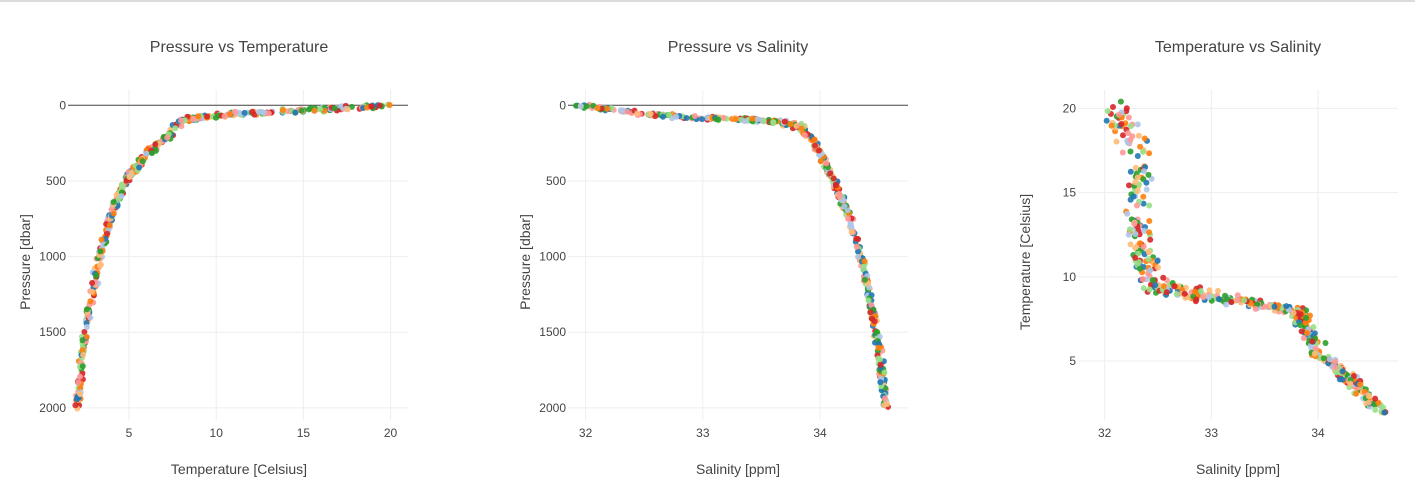 This screenshot has width=1415, height=493. What do you see at coordinates (1025, 262) in the screenshot?
I see `y-axis-label: Temperature [Celsius]` at bounding box center [1025, 262].